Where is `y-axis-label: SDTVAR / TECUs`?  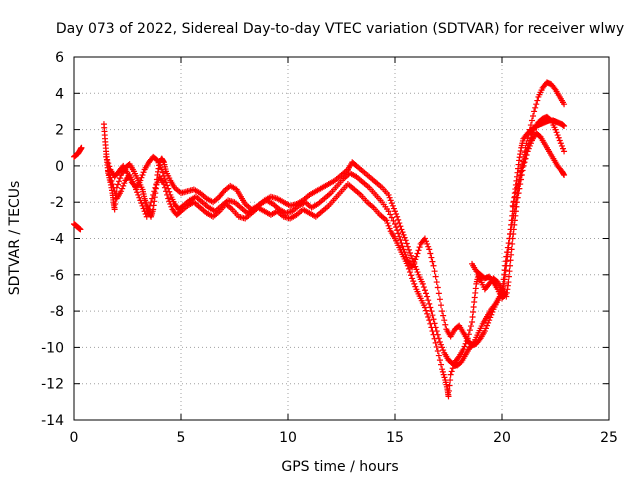 y-axis-label: SDTVAR / TECUs is located at coordinates (15, 238).